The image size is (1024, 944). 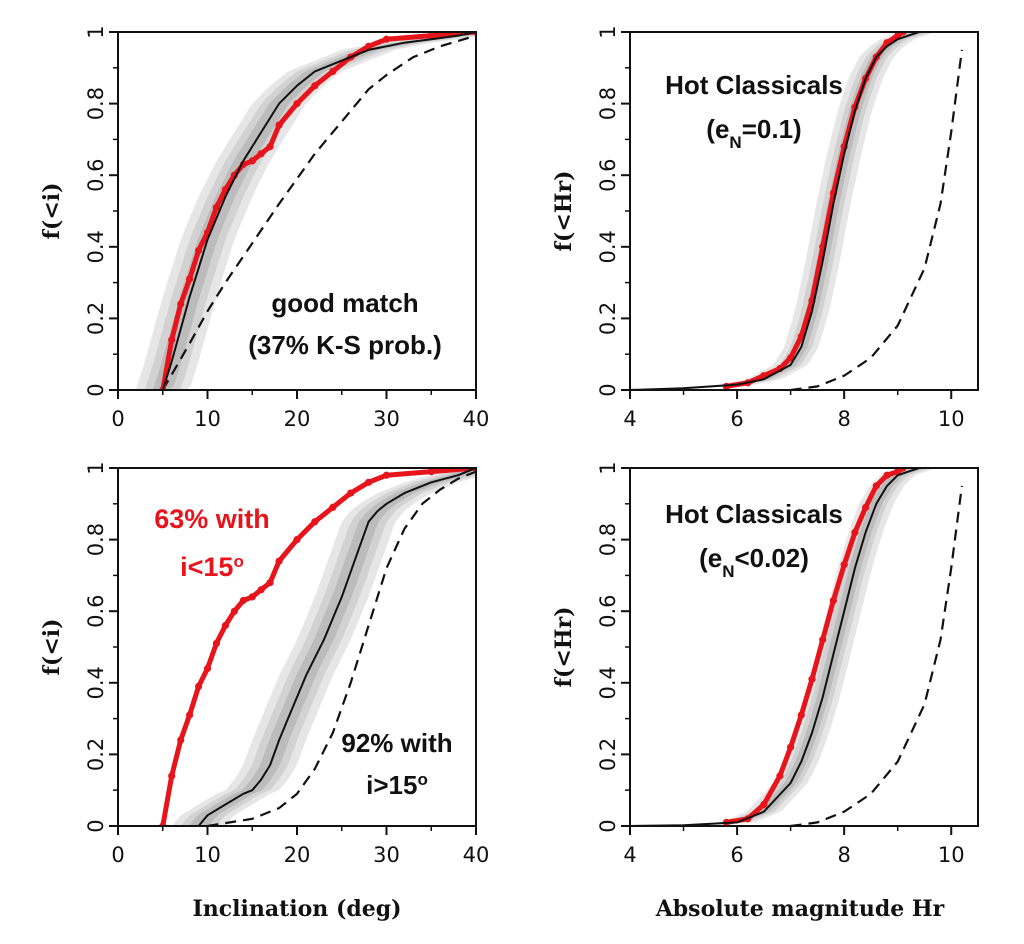 What do you see at coordinates (345, 345) in the screenshot?
I see `annotation-text: (37% K-S prob.)` at bounding box center [345, 345].